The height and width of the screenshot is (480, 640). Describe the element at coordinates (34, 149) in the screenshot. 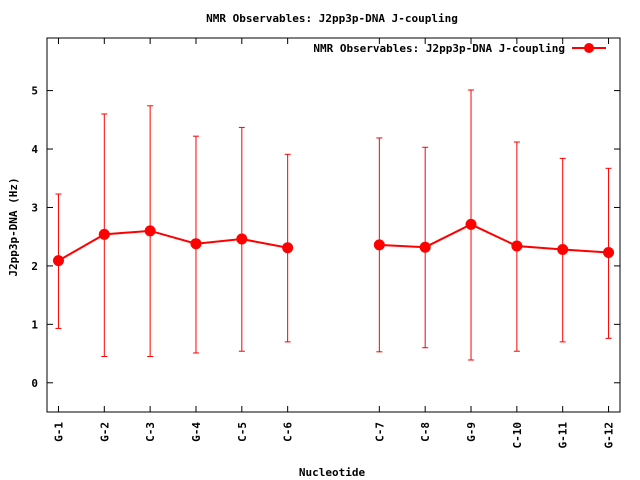

I see `y-tick-label: 4` at that location.